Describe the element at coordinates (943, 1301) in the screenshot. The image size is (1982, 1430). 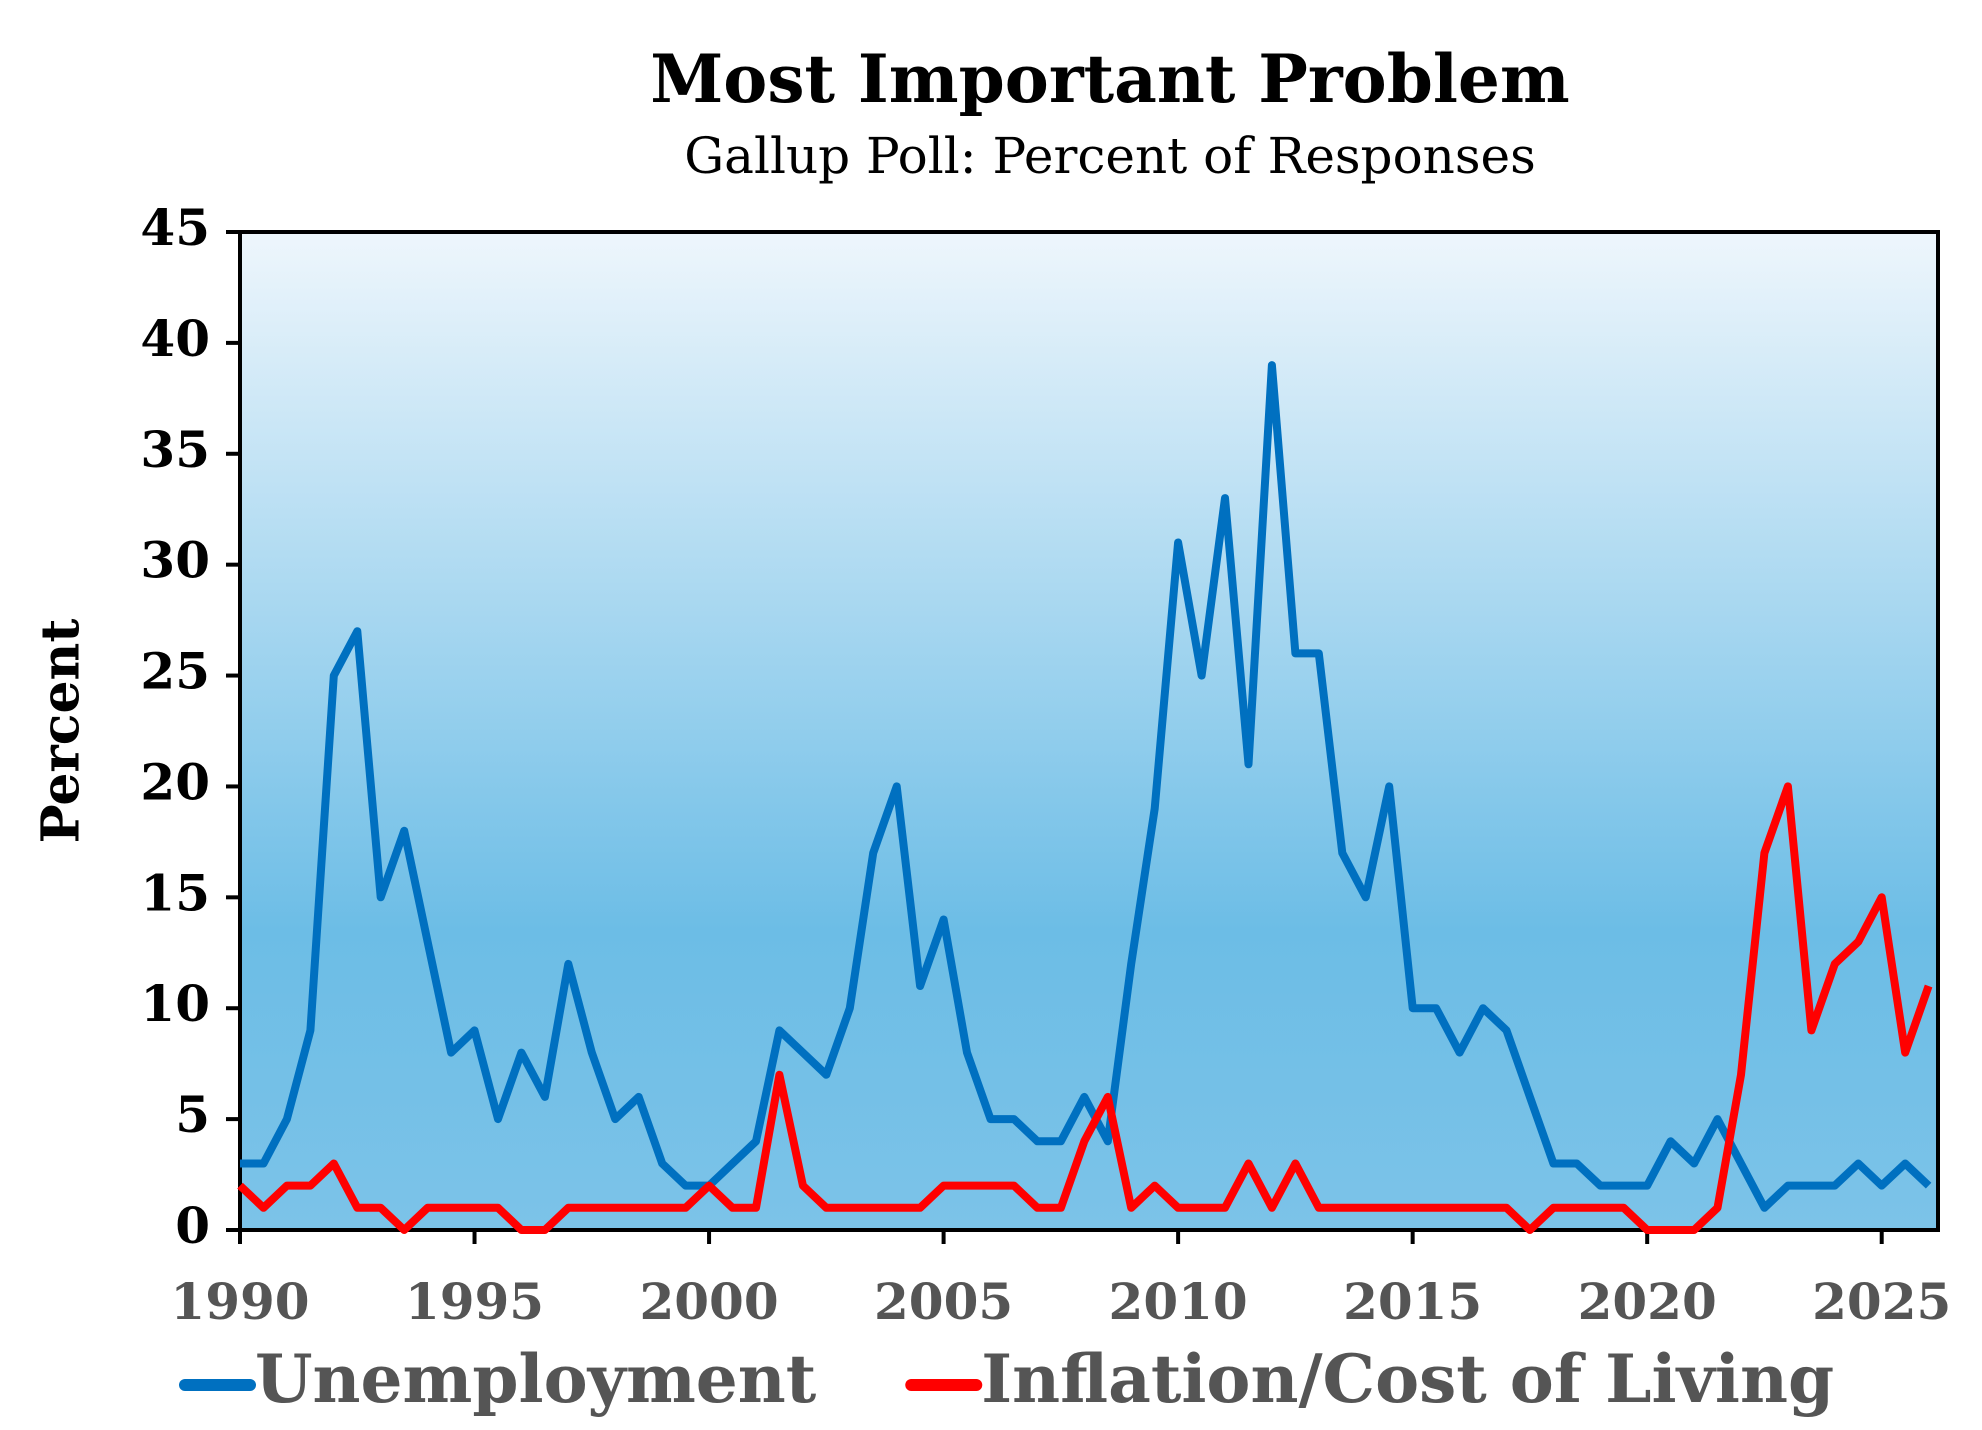
I see `x-tick-label: 2005` at that location.